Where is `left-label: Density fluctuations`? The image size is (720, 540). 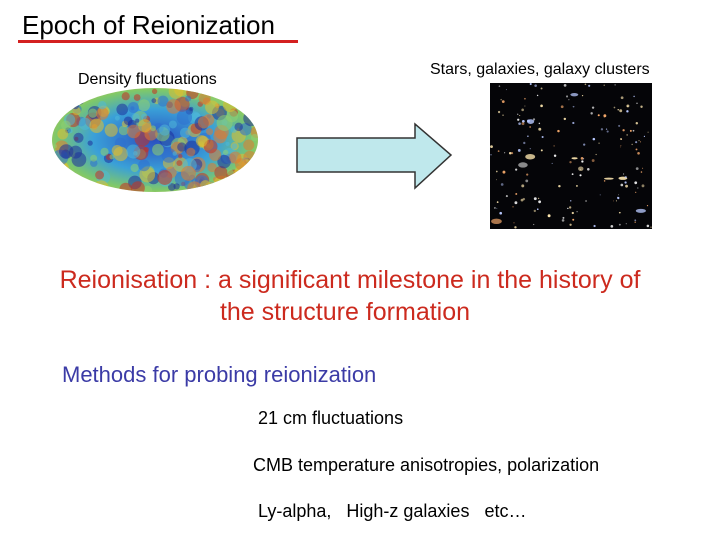 left-label: Density fluctuations is located at coordinates (147, 79).